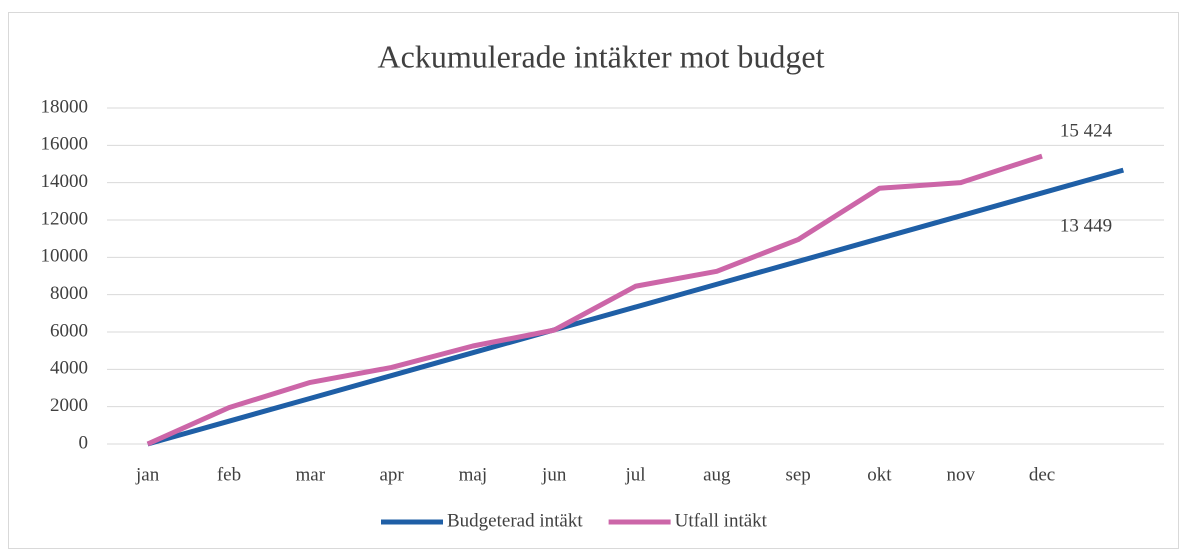 The width and height of the screenshot is (1181, 551). What do you see at coordinates (879, 474) in the screenshot?
I see `x-tick-label: okt` at bounding box center [879, 474].